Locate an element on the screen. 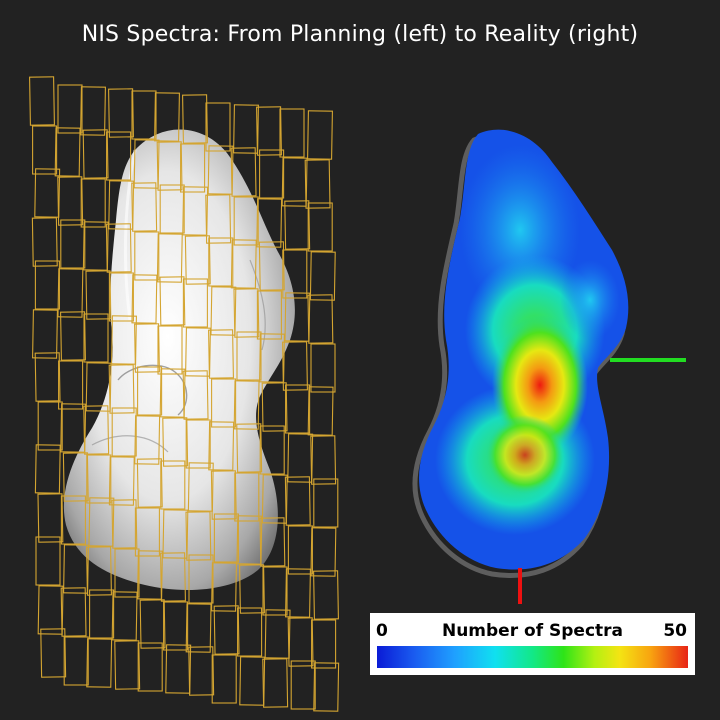 The image size is (720, 720). legend-label: Number of Spectra is located at coordinates (532, 631).